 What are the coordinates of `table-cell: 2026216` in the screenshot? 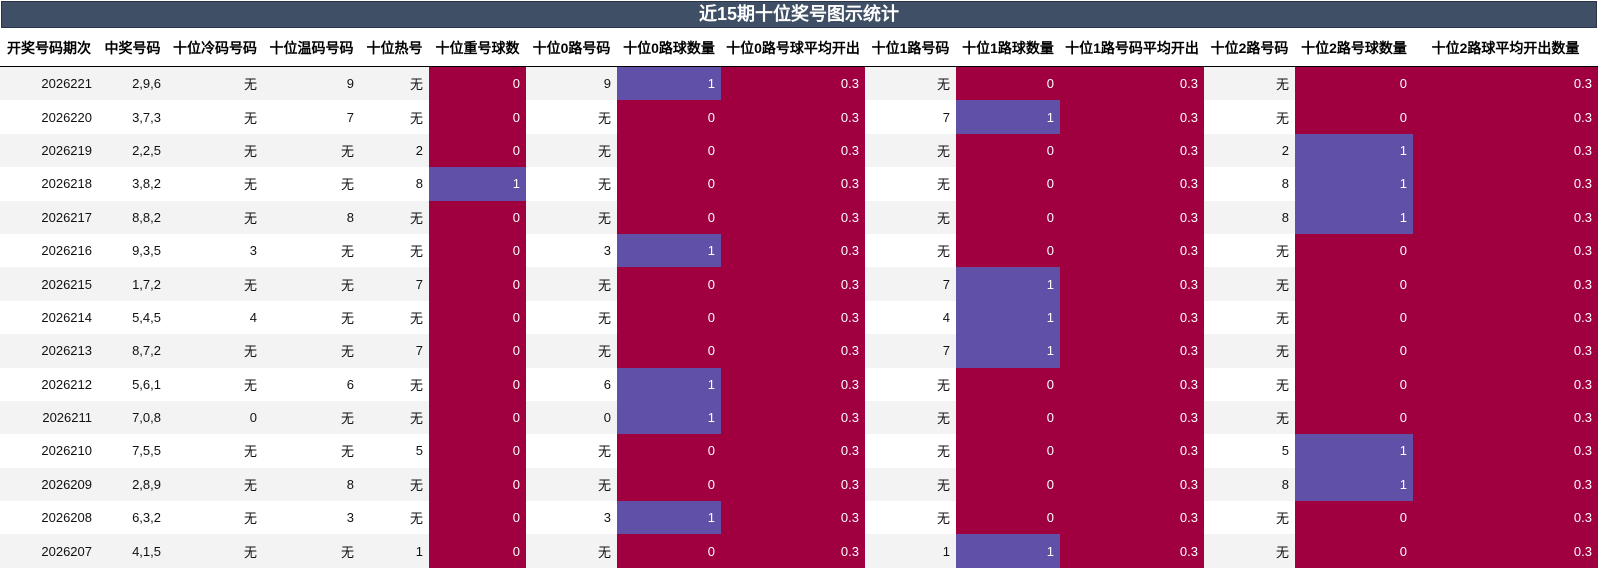 It's located at (49, 250).